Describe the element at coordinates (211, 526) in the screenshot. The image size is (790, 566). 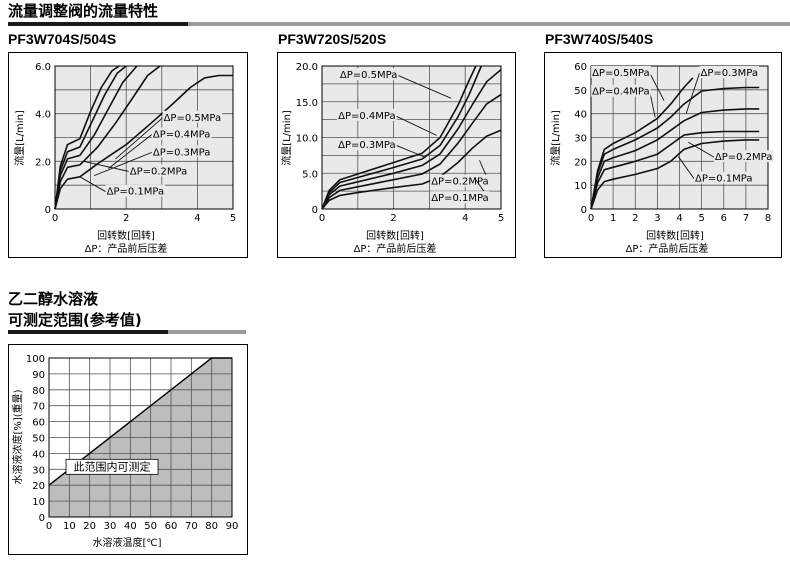
I see `x-tick-label: 80` at that location.